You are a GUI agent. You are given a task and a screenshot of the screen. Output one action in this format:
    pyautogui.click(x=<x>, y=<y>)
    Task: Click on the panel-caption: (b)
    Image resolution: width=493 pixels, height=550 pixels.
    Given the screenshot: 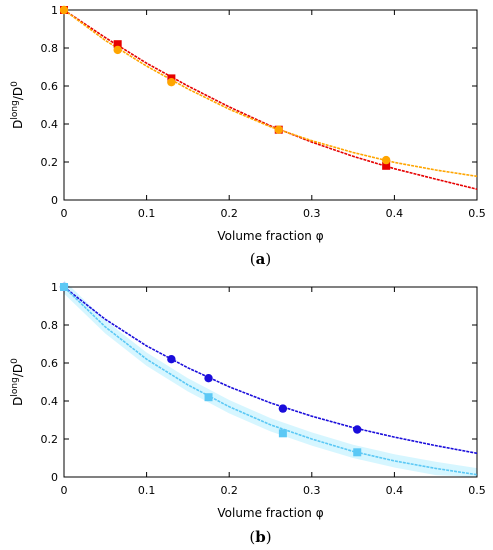 What is the action you would take?
    pyautogui.click(x=260, y=537)
    